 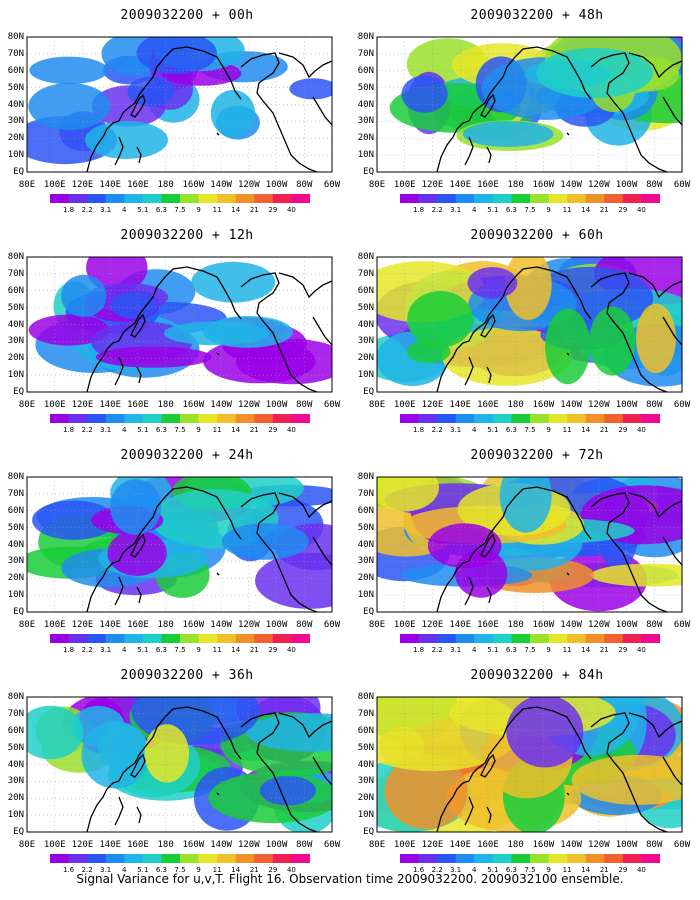 What do you see at coordinates (18, 612) in the screenshot?
I see `lat-label: EQ` at bounding box center [18, 612].